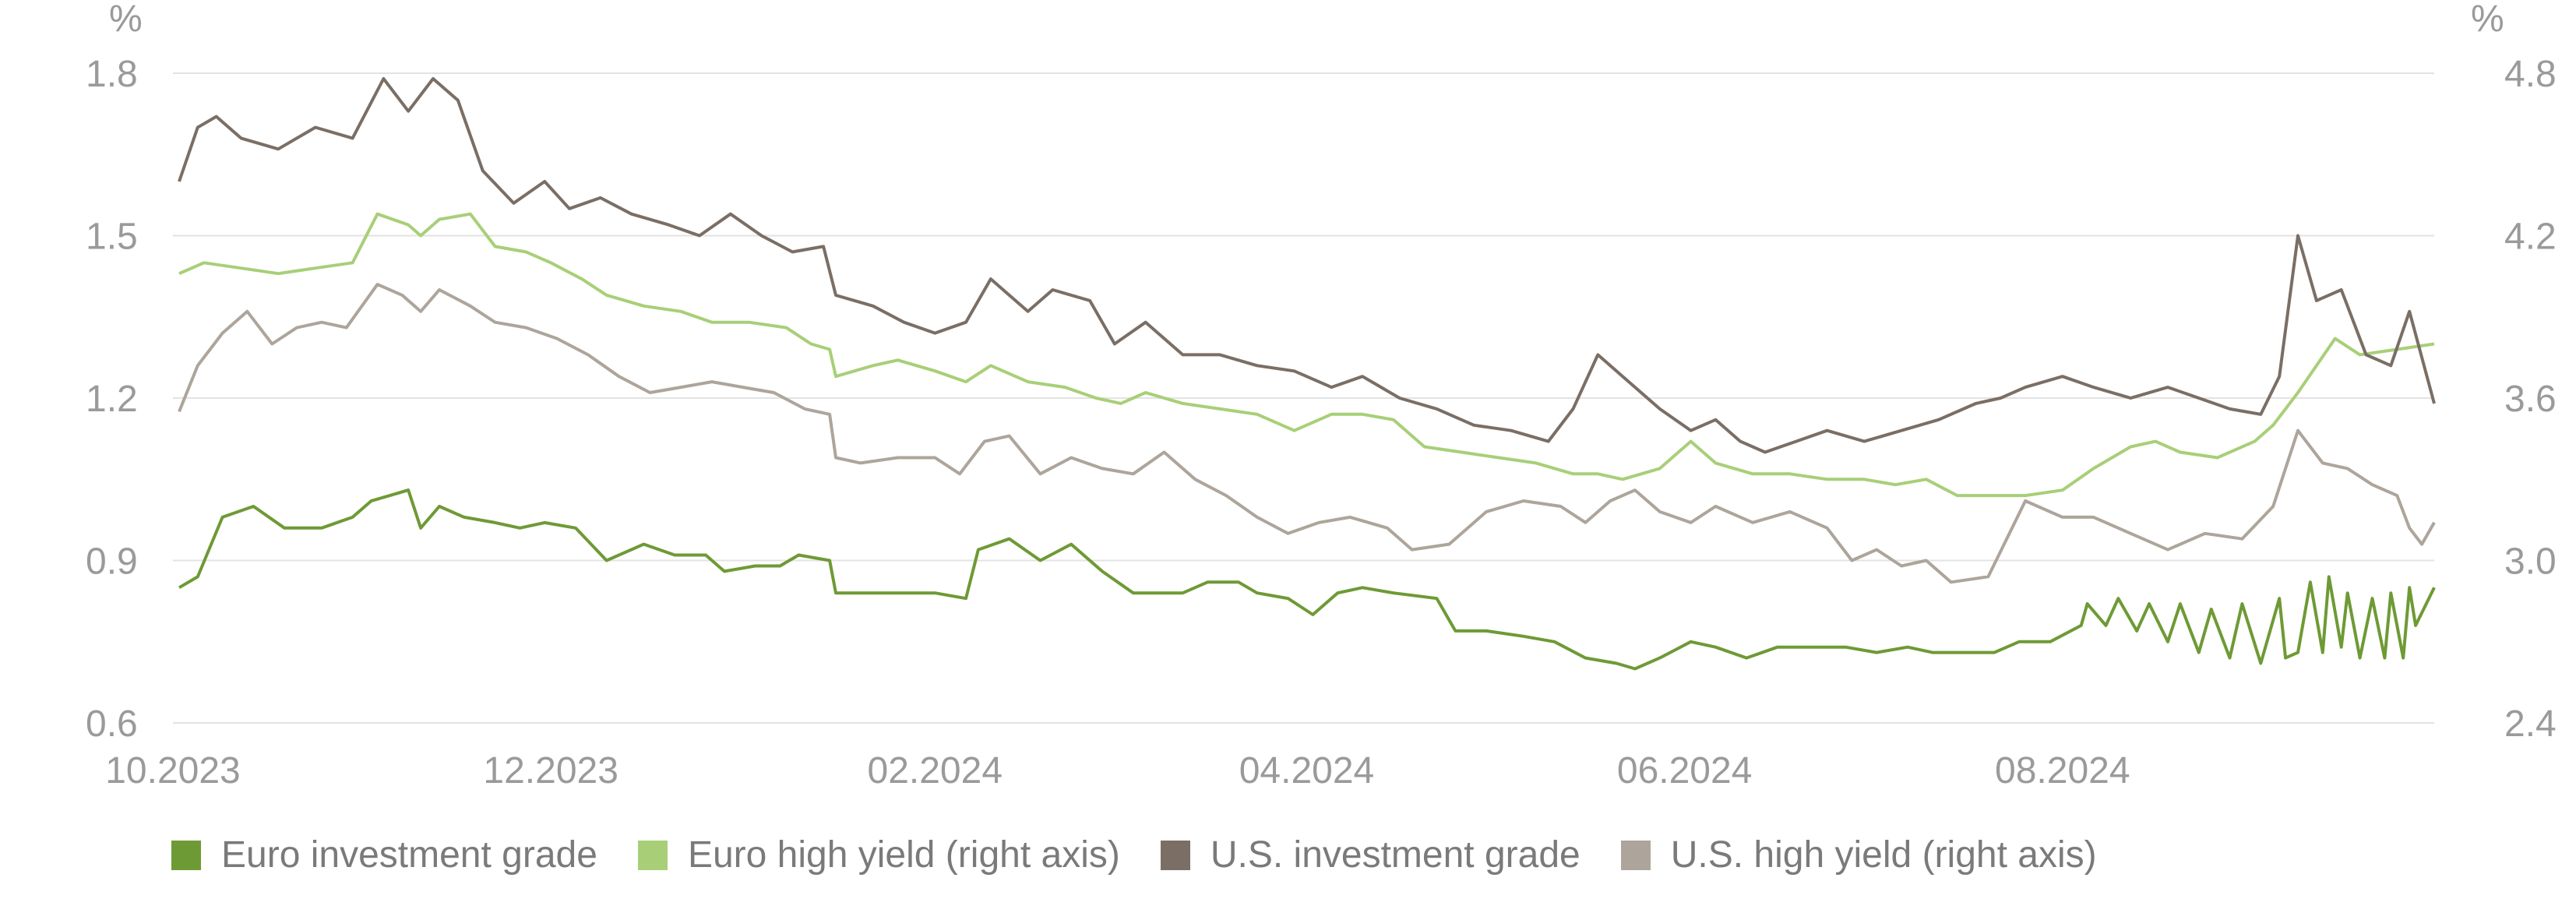 This screenshot has width=2576, height=920. I want to click on legend-swatch-us-ig, so click(1175, 855).